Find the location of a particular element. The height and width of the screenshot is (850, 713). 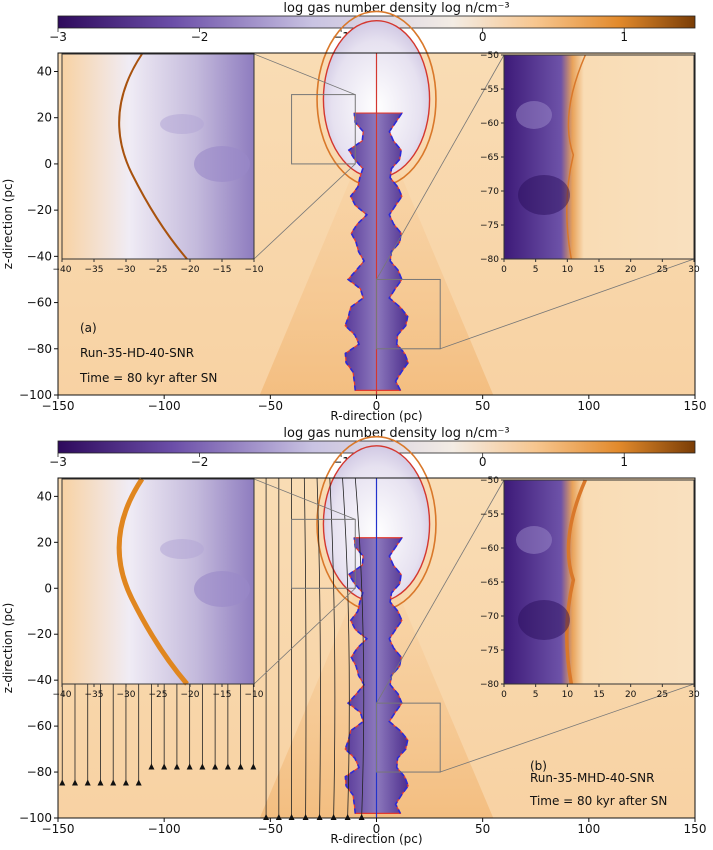

inset-right-2: 0 5 10 15 20 25 30 −50 −55 −60 −65 −70 −75 −80 is located at coordinates (590, 588).